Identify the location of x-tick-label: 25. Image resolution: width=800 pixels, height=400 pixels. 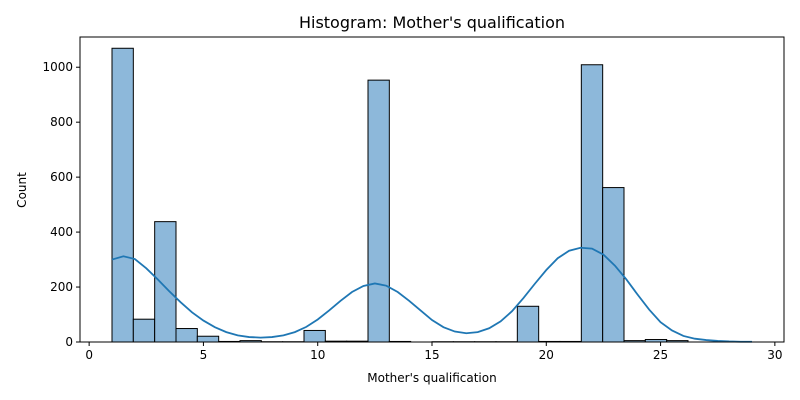
(660, 355).